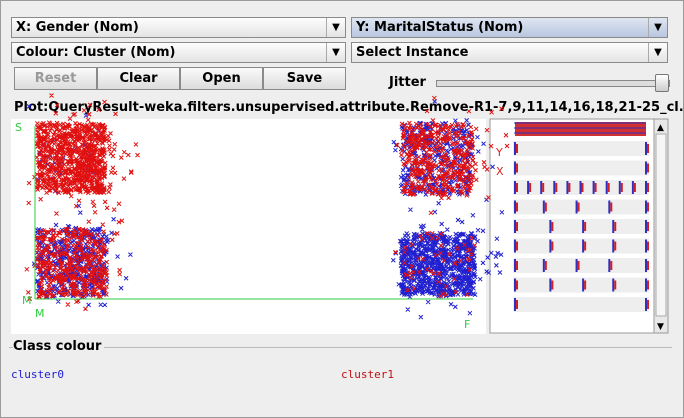 The height and width of the screenshot is (418, 684). I want to click on open-button: Open, so click(221, 78).